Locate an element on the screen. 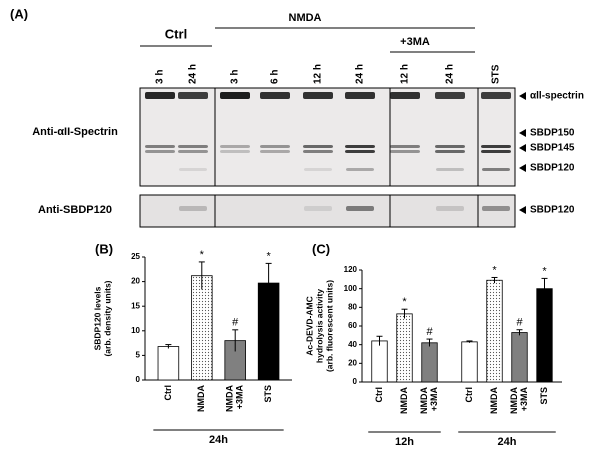  marker-label: αll-spectrin is located at coordinates (557, 96).